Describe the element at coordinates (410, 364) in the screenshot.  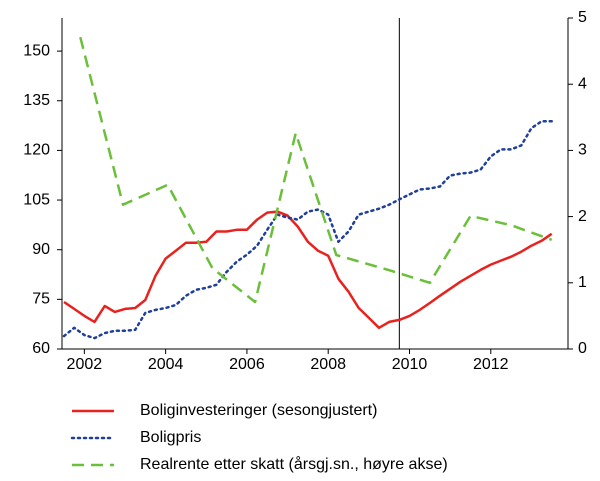
I see `x-tick-label: 2010` at that location.